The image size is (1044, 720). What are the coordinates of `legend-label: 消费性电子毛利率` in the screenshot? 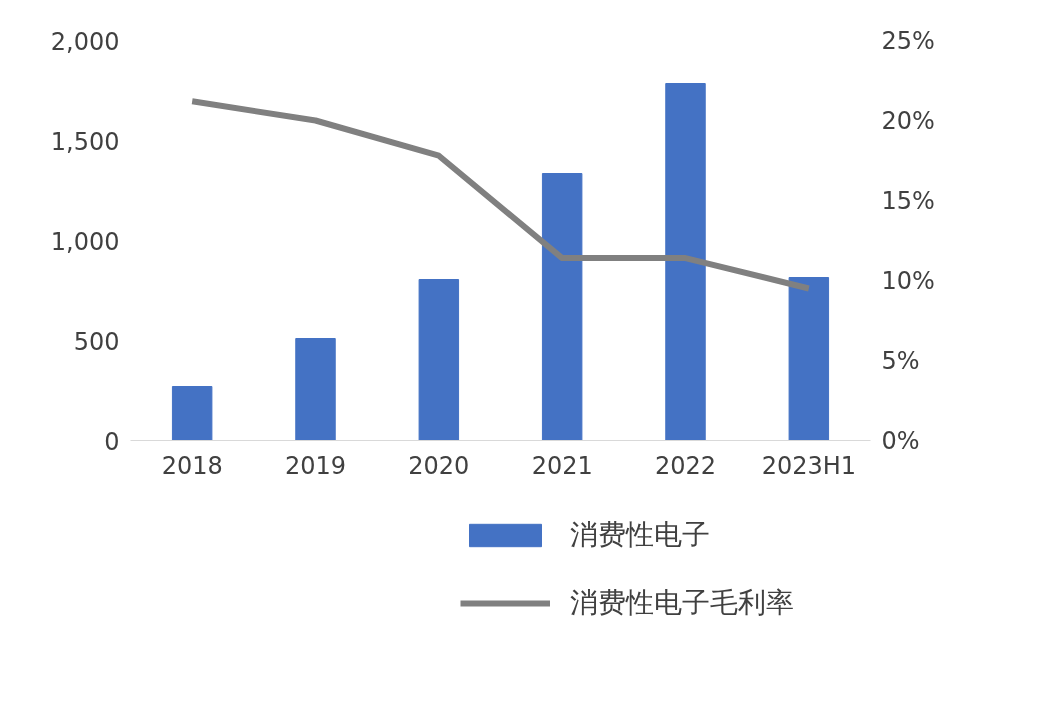 It's located at (682, 603).